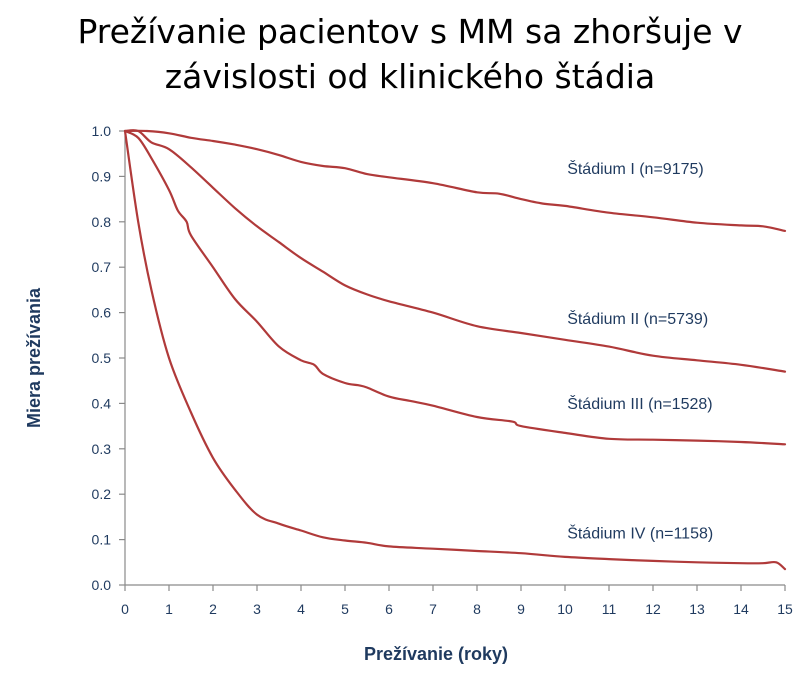  I want to click on x-tick-label: 2, so click(213, 609).